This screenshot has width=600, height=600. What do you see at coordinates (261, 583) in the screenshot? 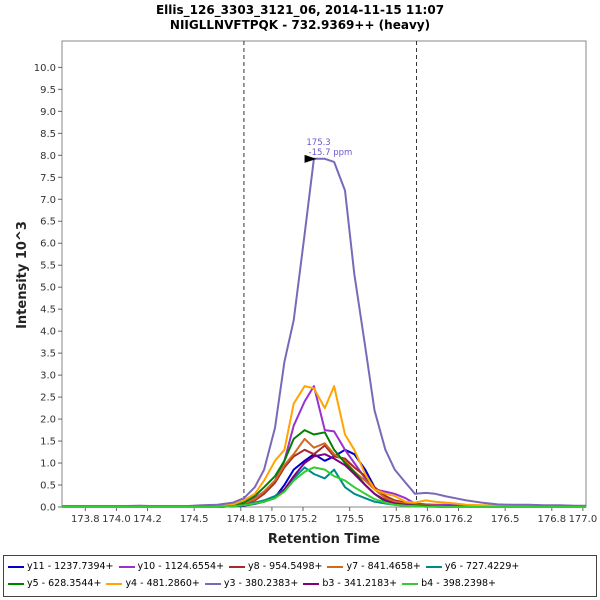
I see `legend-label: y3 - 380.2383+` at bounding box center [261, 583].